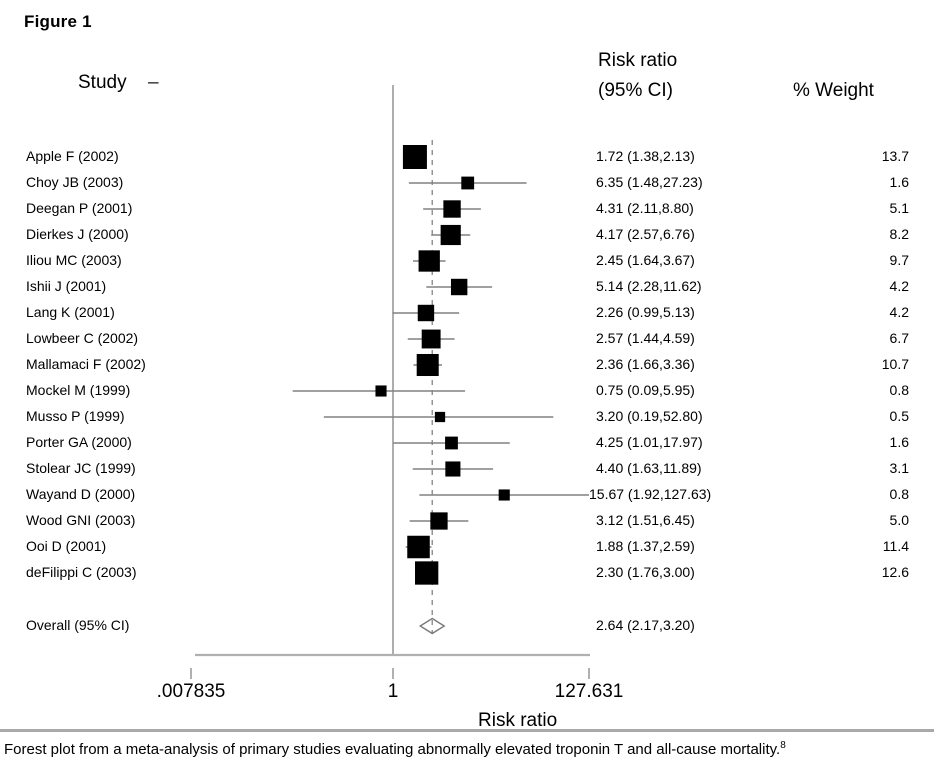  I want to click on study-label: Choy JB (2003), so click(75, 182).